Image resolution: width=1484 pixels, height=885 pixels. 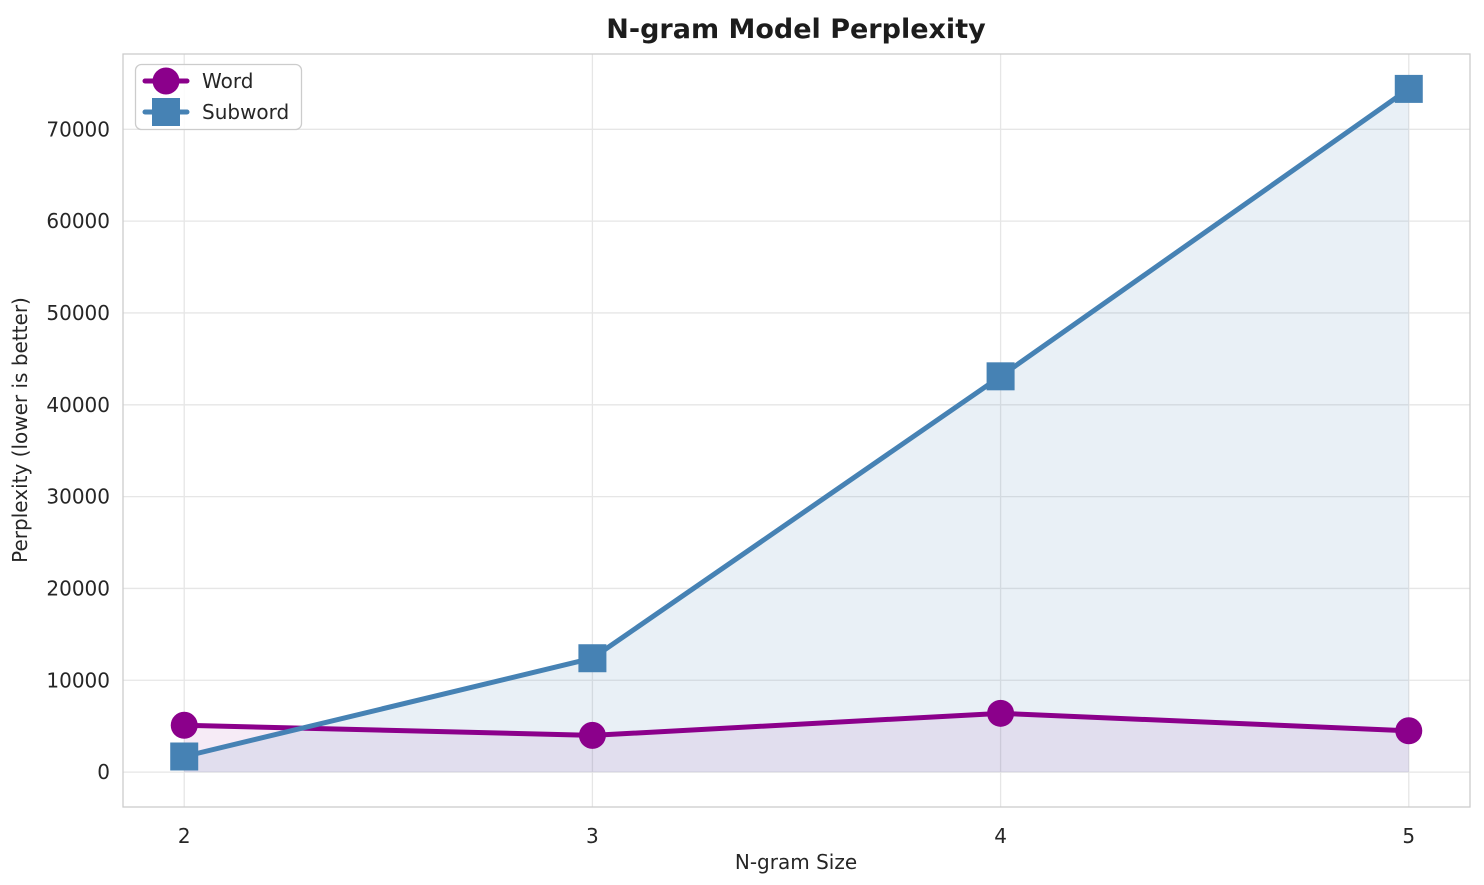 What do you see at coordinates (166, 81) in the screenshot?
I see `word-circle-marker-icon` at bounding box center [166, 81].